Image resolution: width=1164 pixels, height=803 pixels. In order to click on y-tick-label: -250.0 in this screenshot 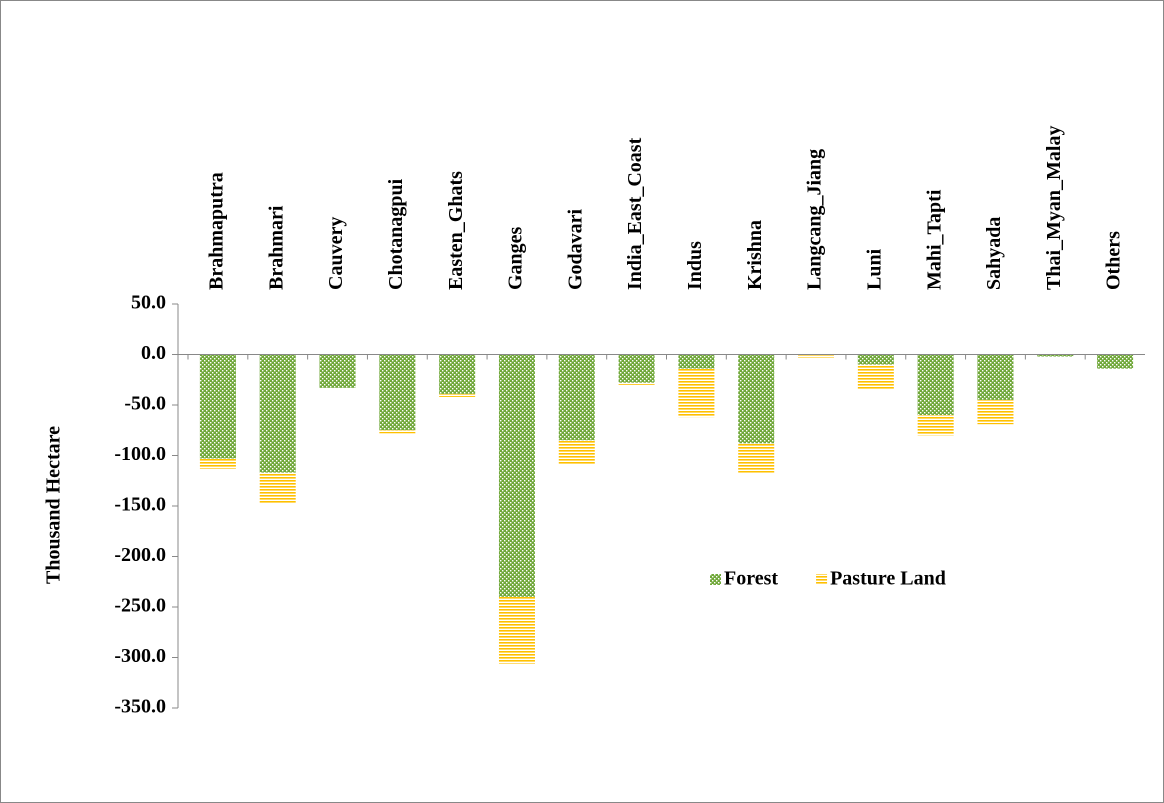, I will do `click(140, 606)`.